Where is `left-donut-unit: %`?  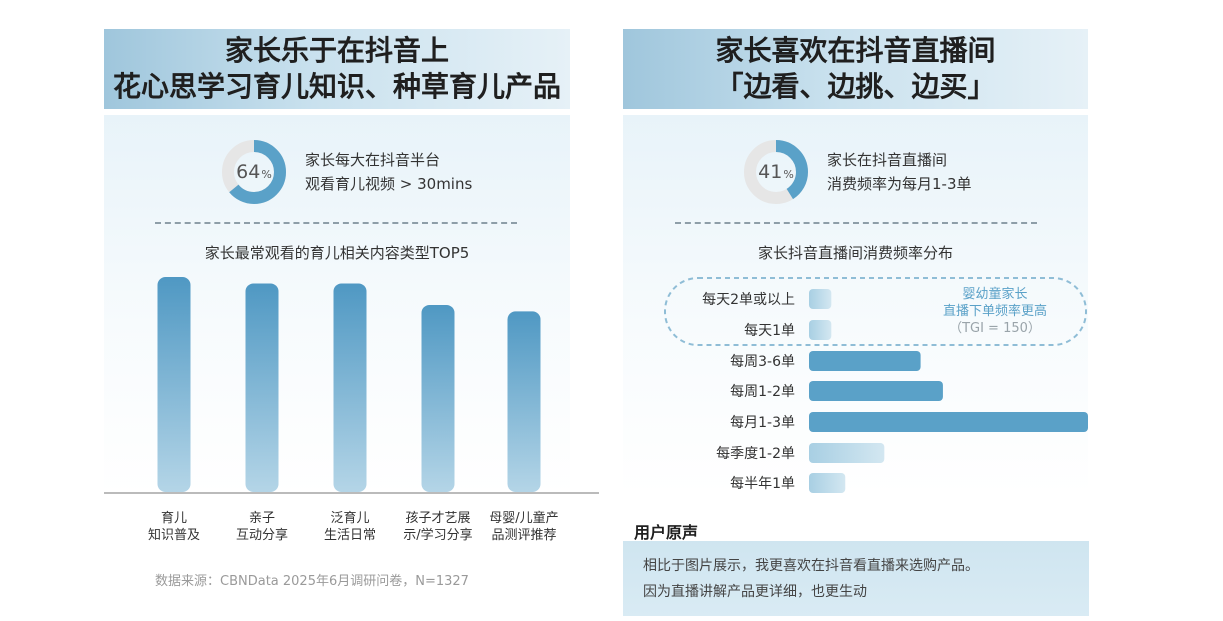
left-donut-unit: % is located at coordinates (266, 174).